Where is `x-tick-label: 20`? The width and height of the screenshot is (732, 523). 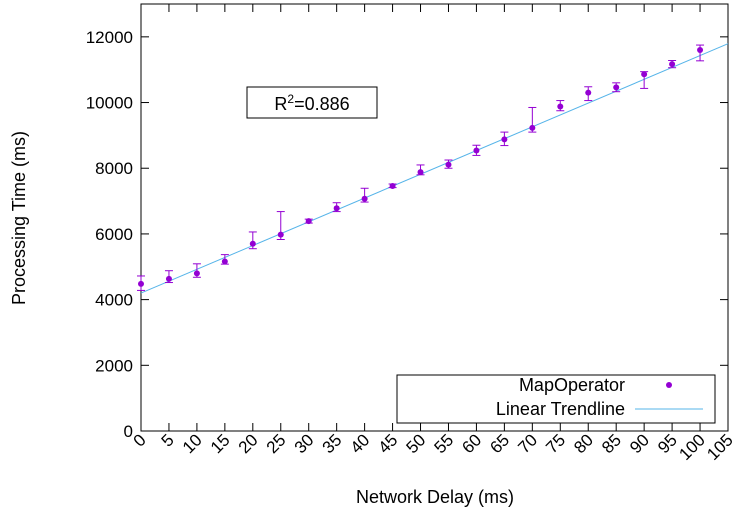 x-tick-label: 20 is located at coordinates (248, 443).